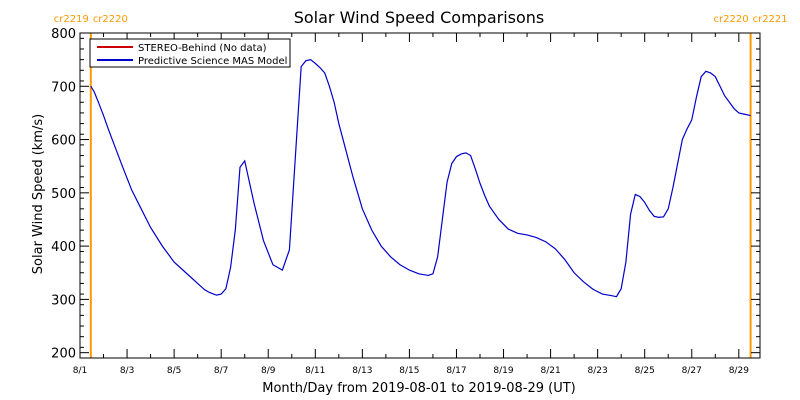  Describe the element at coordinates (63, 354) in the screenshot. I see `y-tick-label: 200` at that location.